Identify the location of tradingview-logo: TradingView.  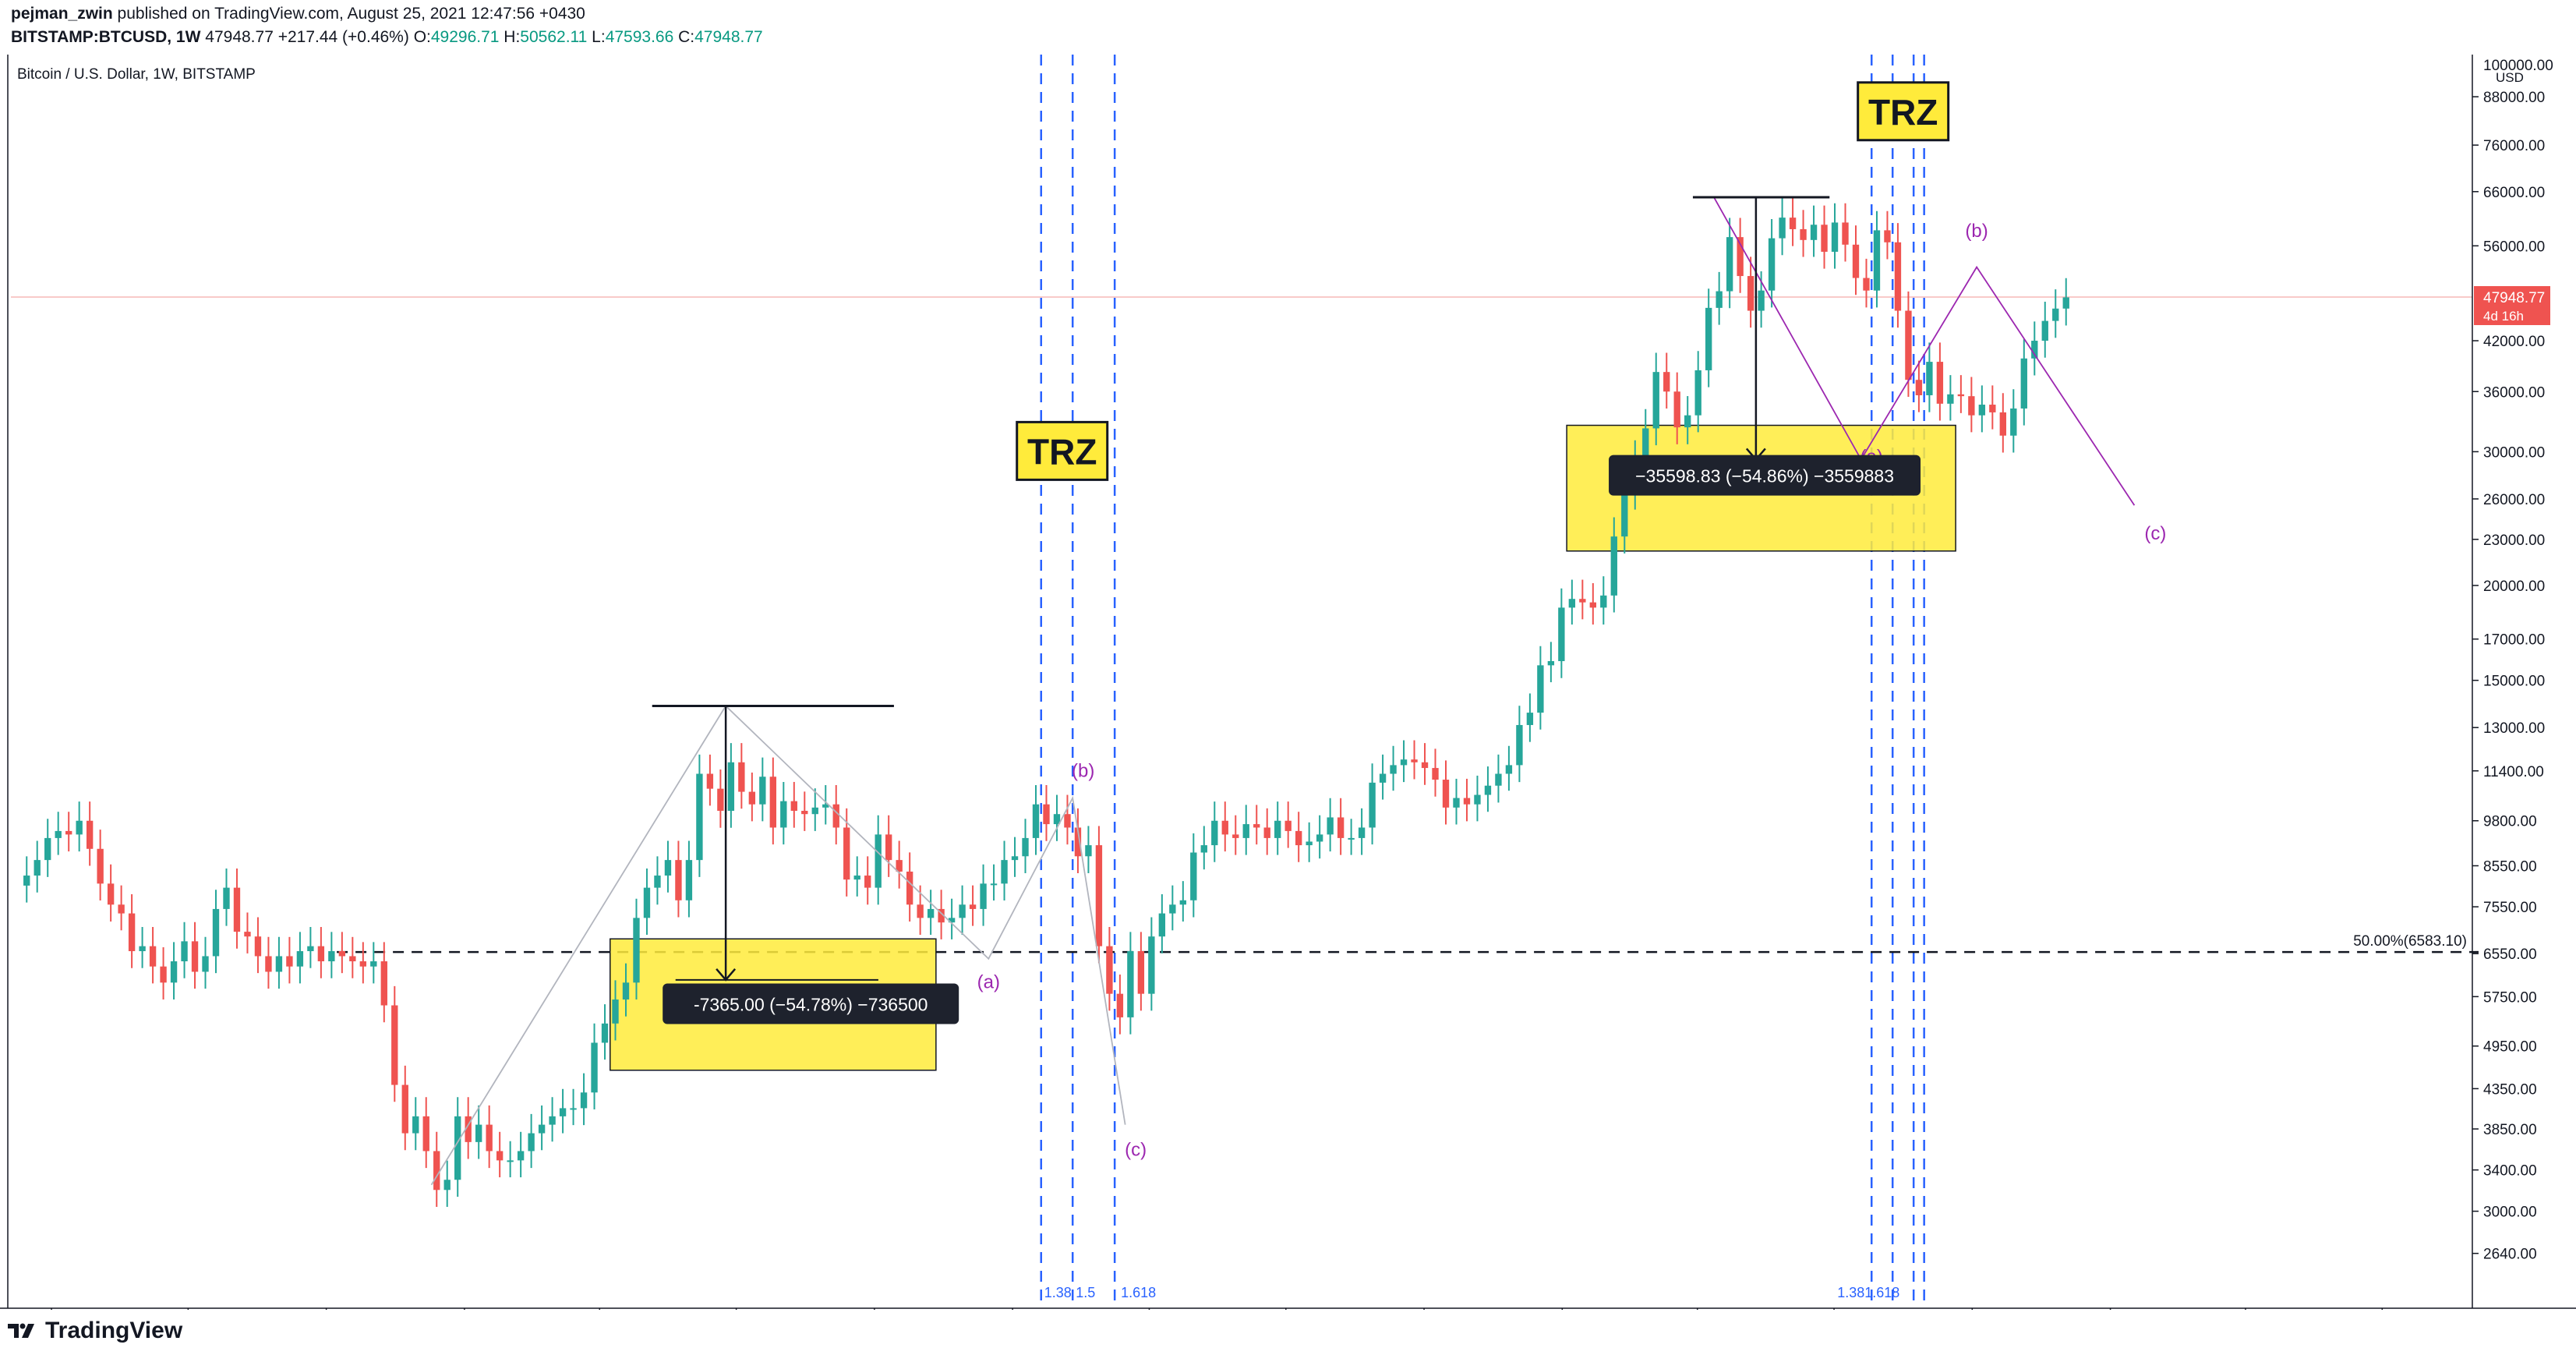
(95, 1331).